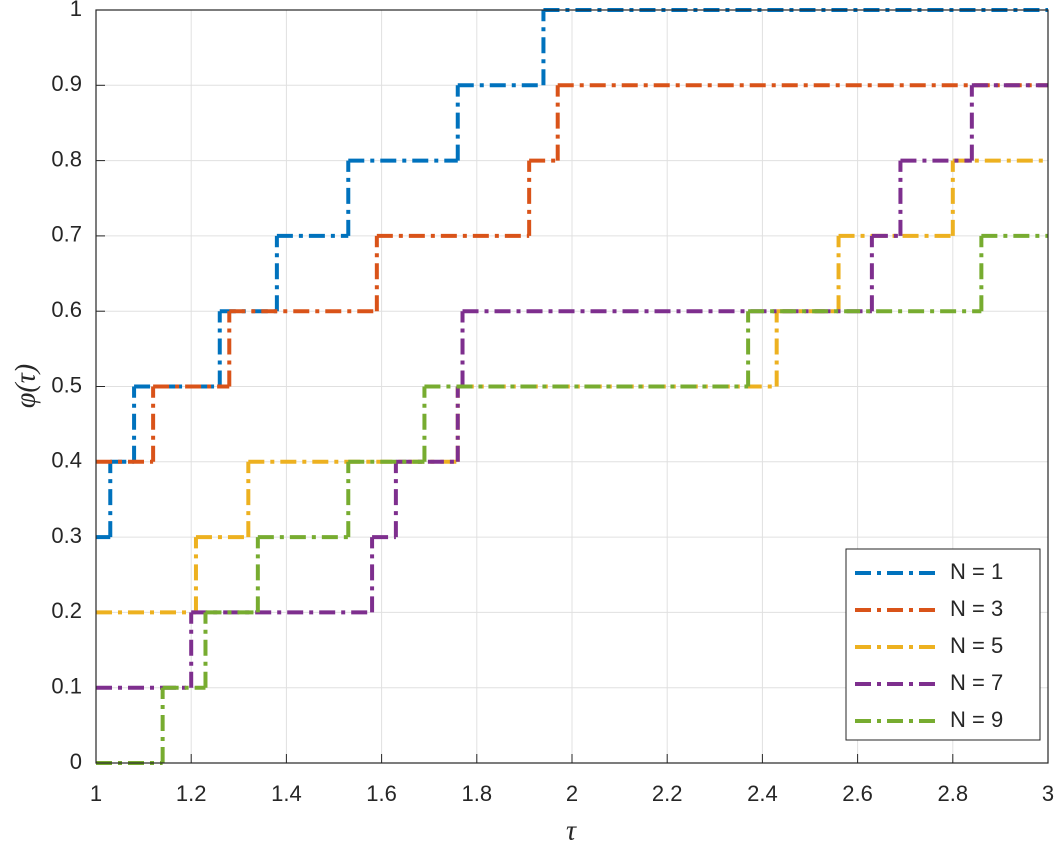  I want to click on y-tick-label: 0.4, so click(66, 460).